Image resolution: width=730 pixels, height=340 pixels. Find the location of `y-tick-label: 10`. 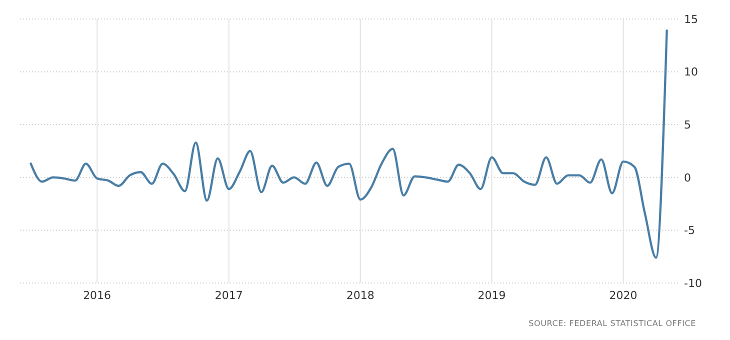

y-tick-label: 10 is located at coordinates (691, 72).